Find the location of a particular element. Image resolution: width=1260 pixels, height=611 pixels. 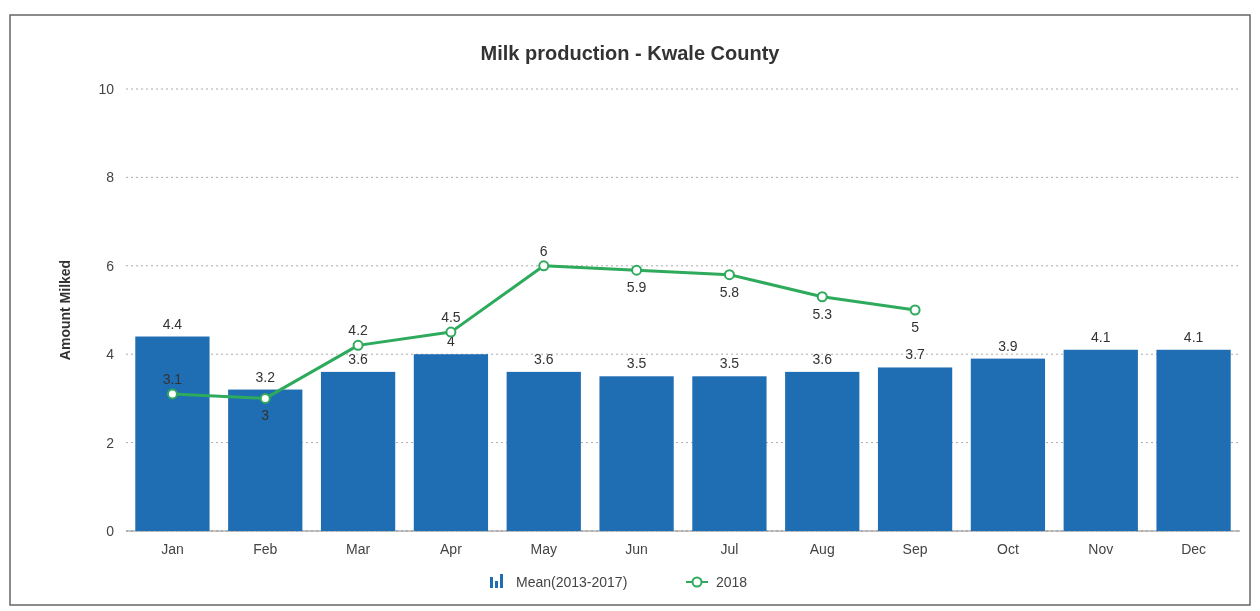

data-label: 3.7 is located at coordinates (915, 354).